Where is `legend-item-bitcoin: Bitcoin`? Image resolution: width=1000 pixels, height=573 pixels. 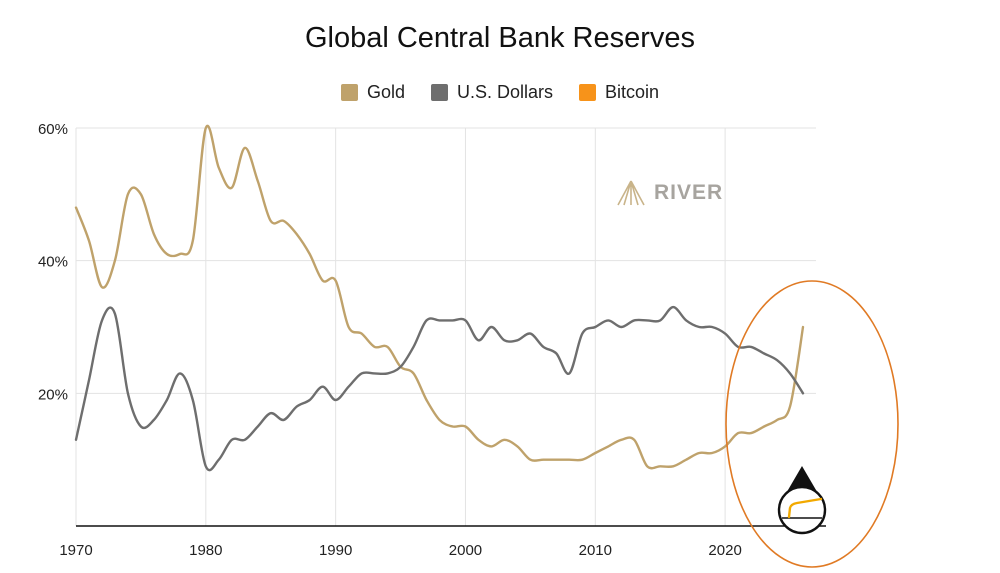
legend-item-bitcoin: Bitcoin is located at coordinates (619, 92).